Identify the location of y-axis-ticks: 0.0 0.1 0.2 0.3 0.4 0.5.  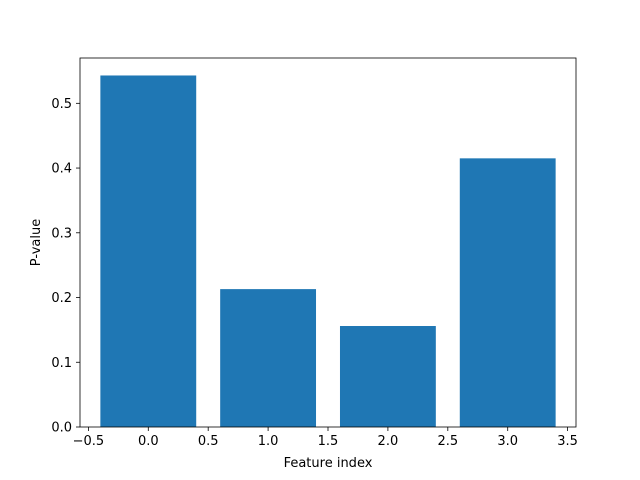
(65, 266).